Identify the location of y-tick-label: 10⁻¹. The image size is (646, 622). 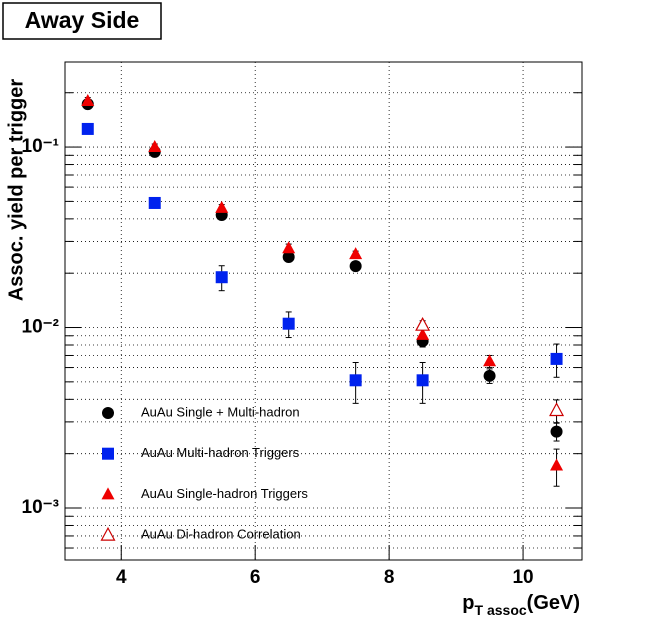
(41, 146).